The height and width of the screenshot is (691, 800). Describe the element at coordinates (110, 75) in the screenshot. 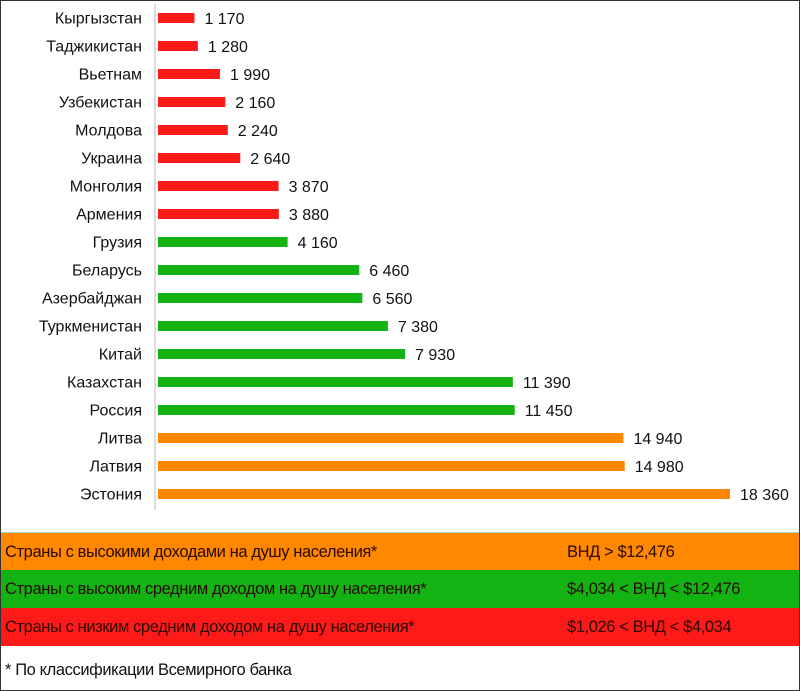

I see `category-label: Вьетнам` at that location.